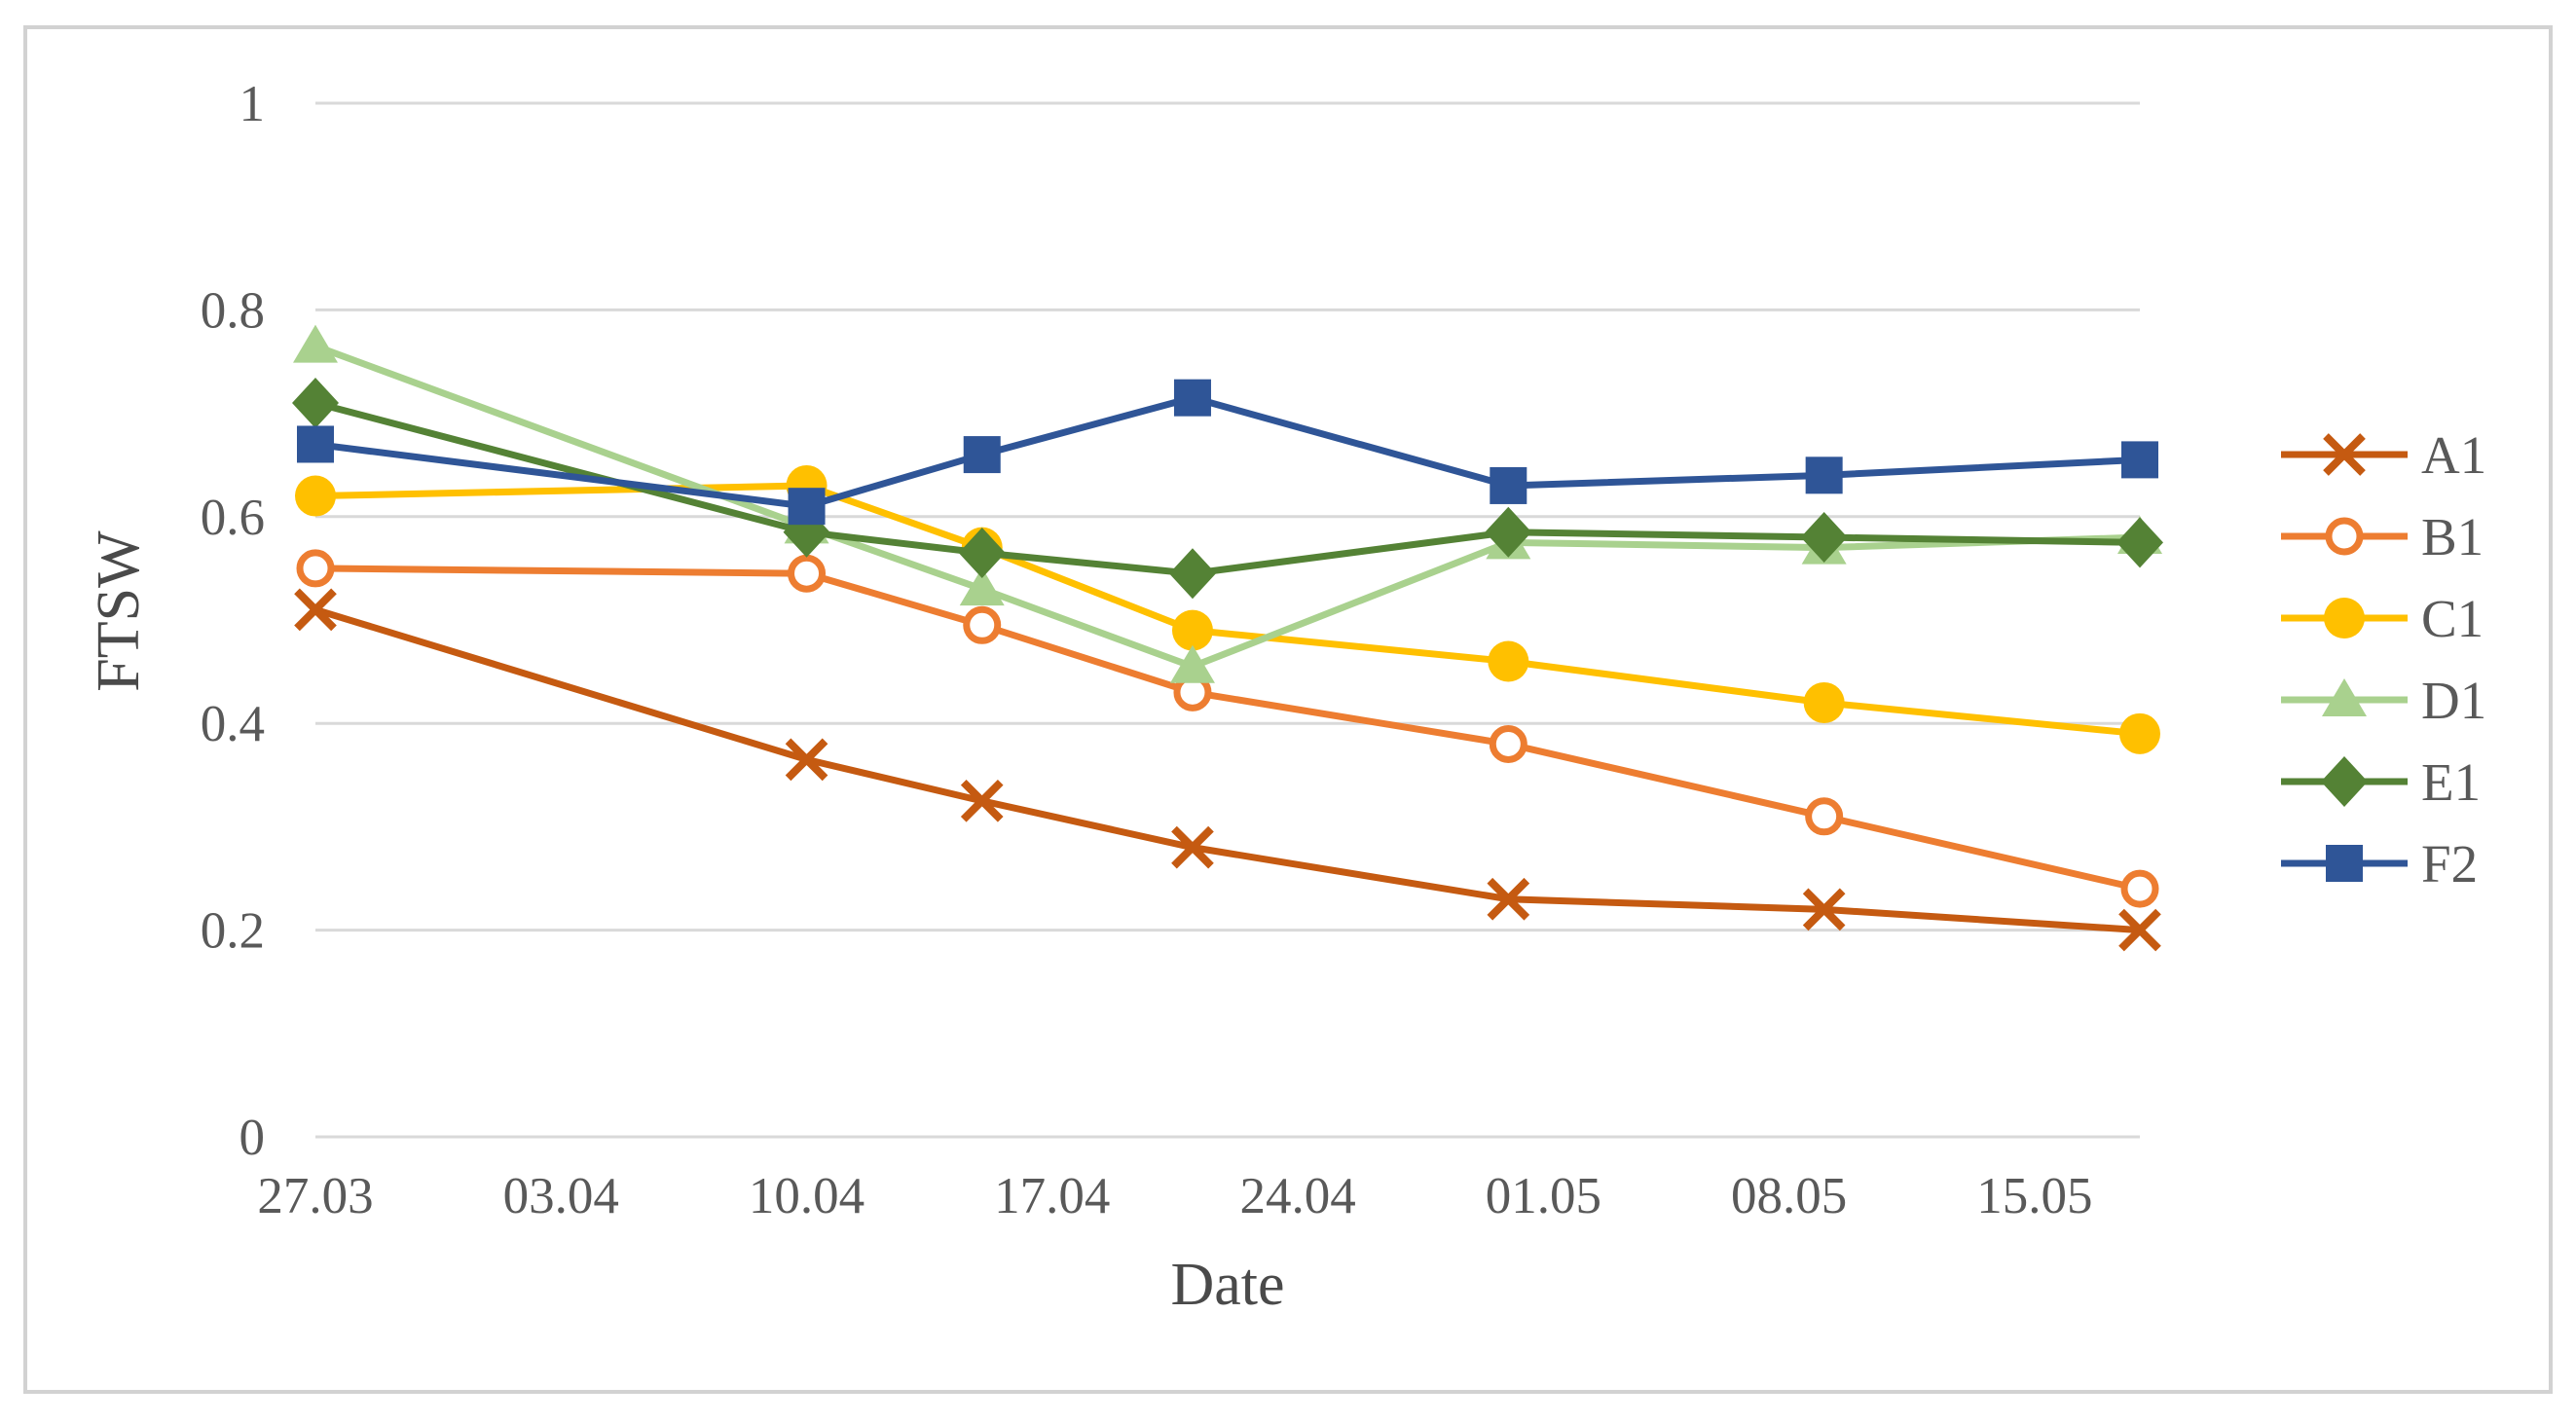 The image size is (2576, 1423). Describe the element at coordinates (1052, 1196) in the screenshot. I see `x-tick-label: 17.04` at that location.